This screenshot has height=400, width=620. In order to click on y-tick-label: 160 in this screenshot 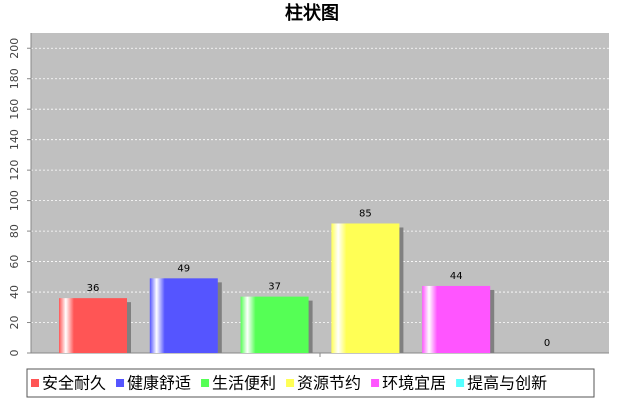, I will do `click(14, 109)`.